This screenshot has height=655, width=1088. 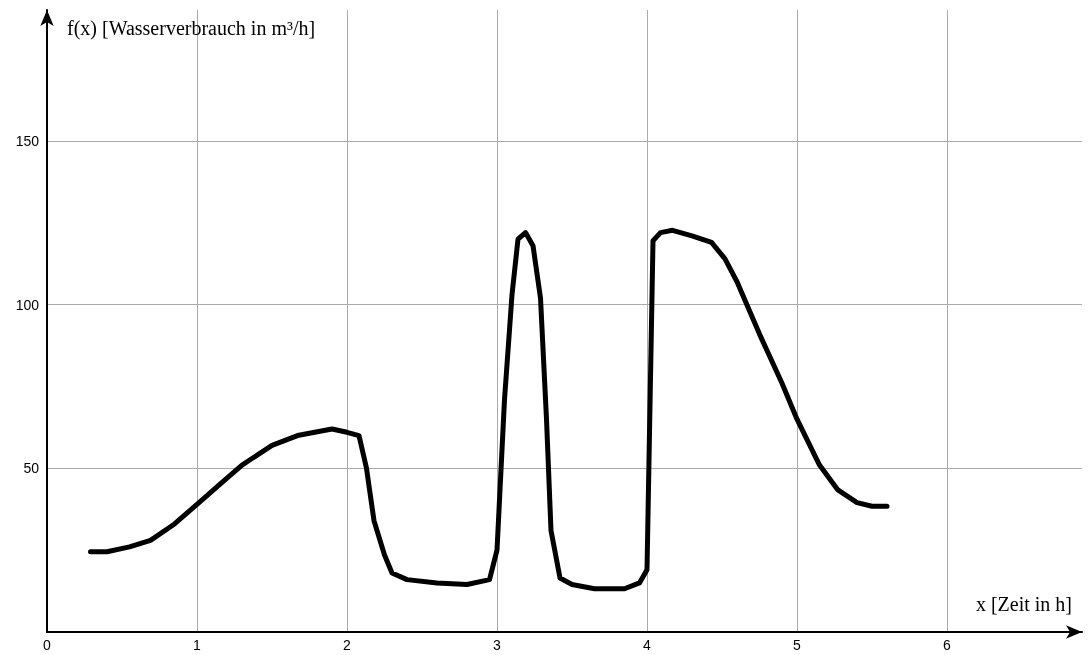 I want to click on y-tick-label: 100, so click(x=27, y=304).